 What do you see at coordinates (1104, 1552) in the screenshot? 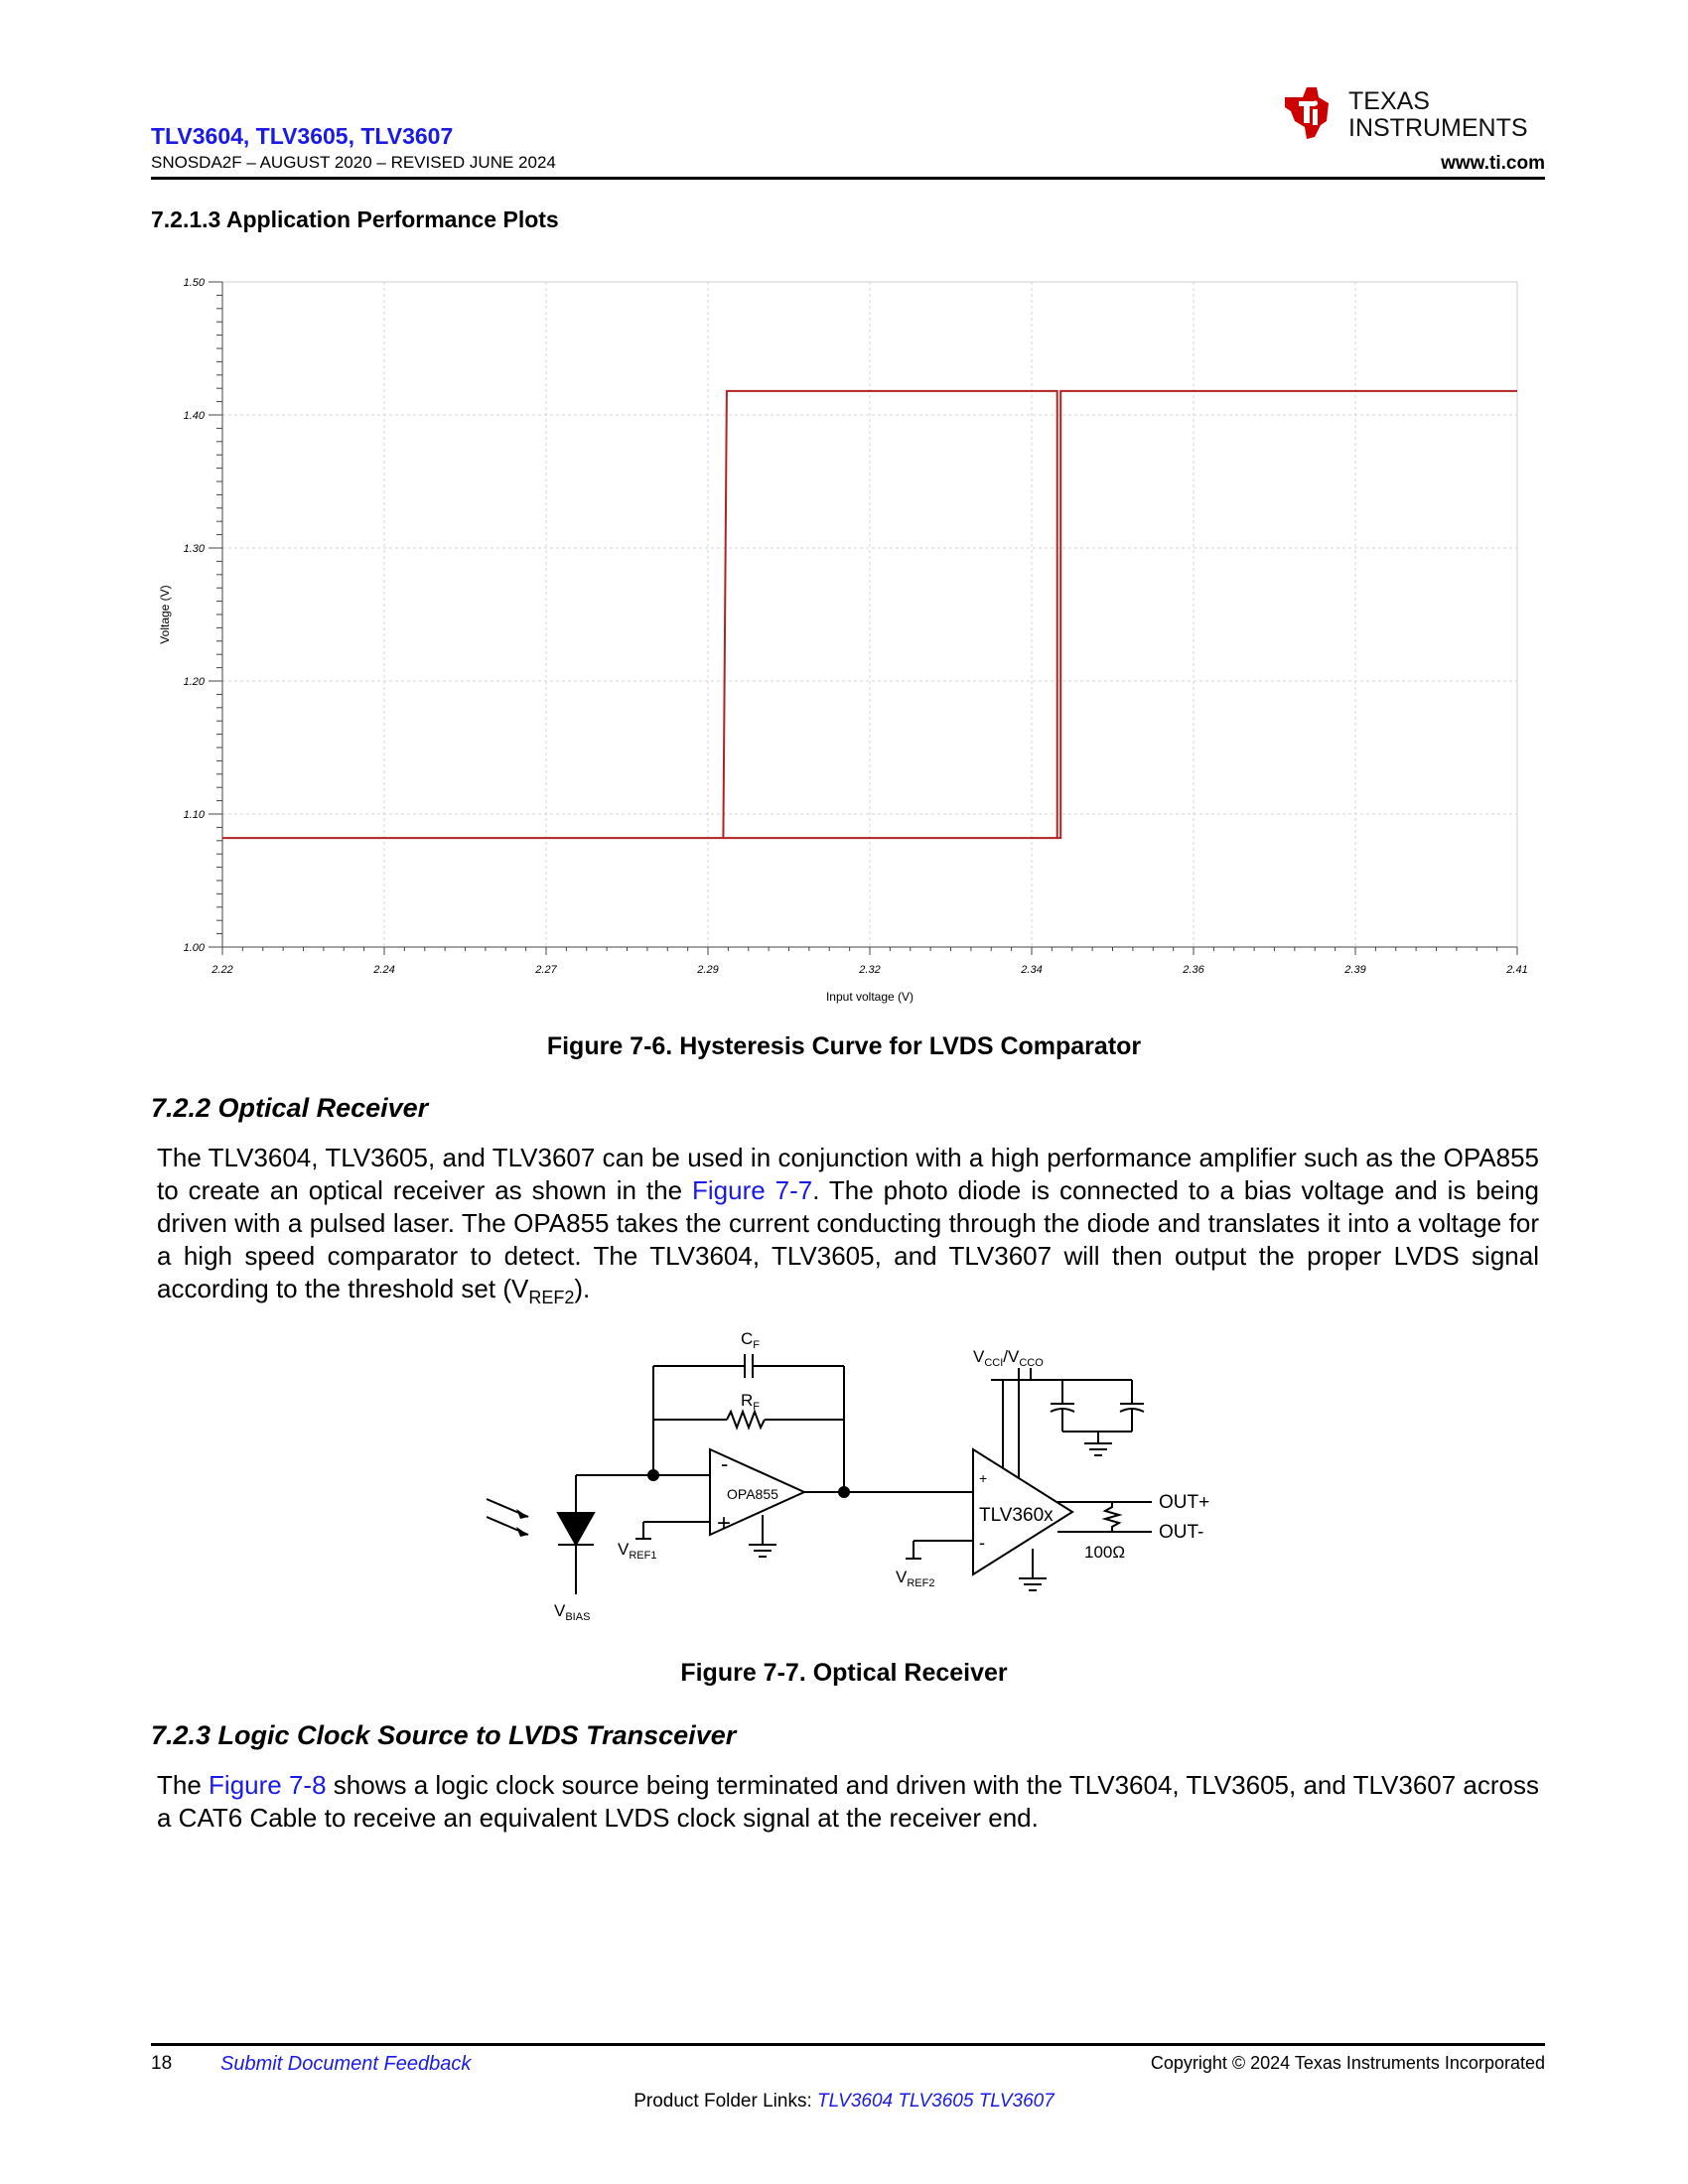
I see `resistor-value-label: 100Ω` at bounding box center [1104, 1552].